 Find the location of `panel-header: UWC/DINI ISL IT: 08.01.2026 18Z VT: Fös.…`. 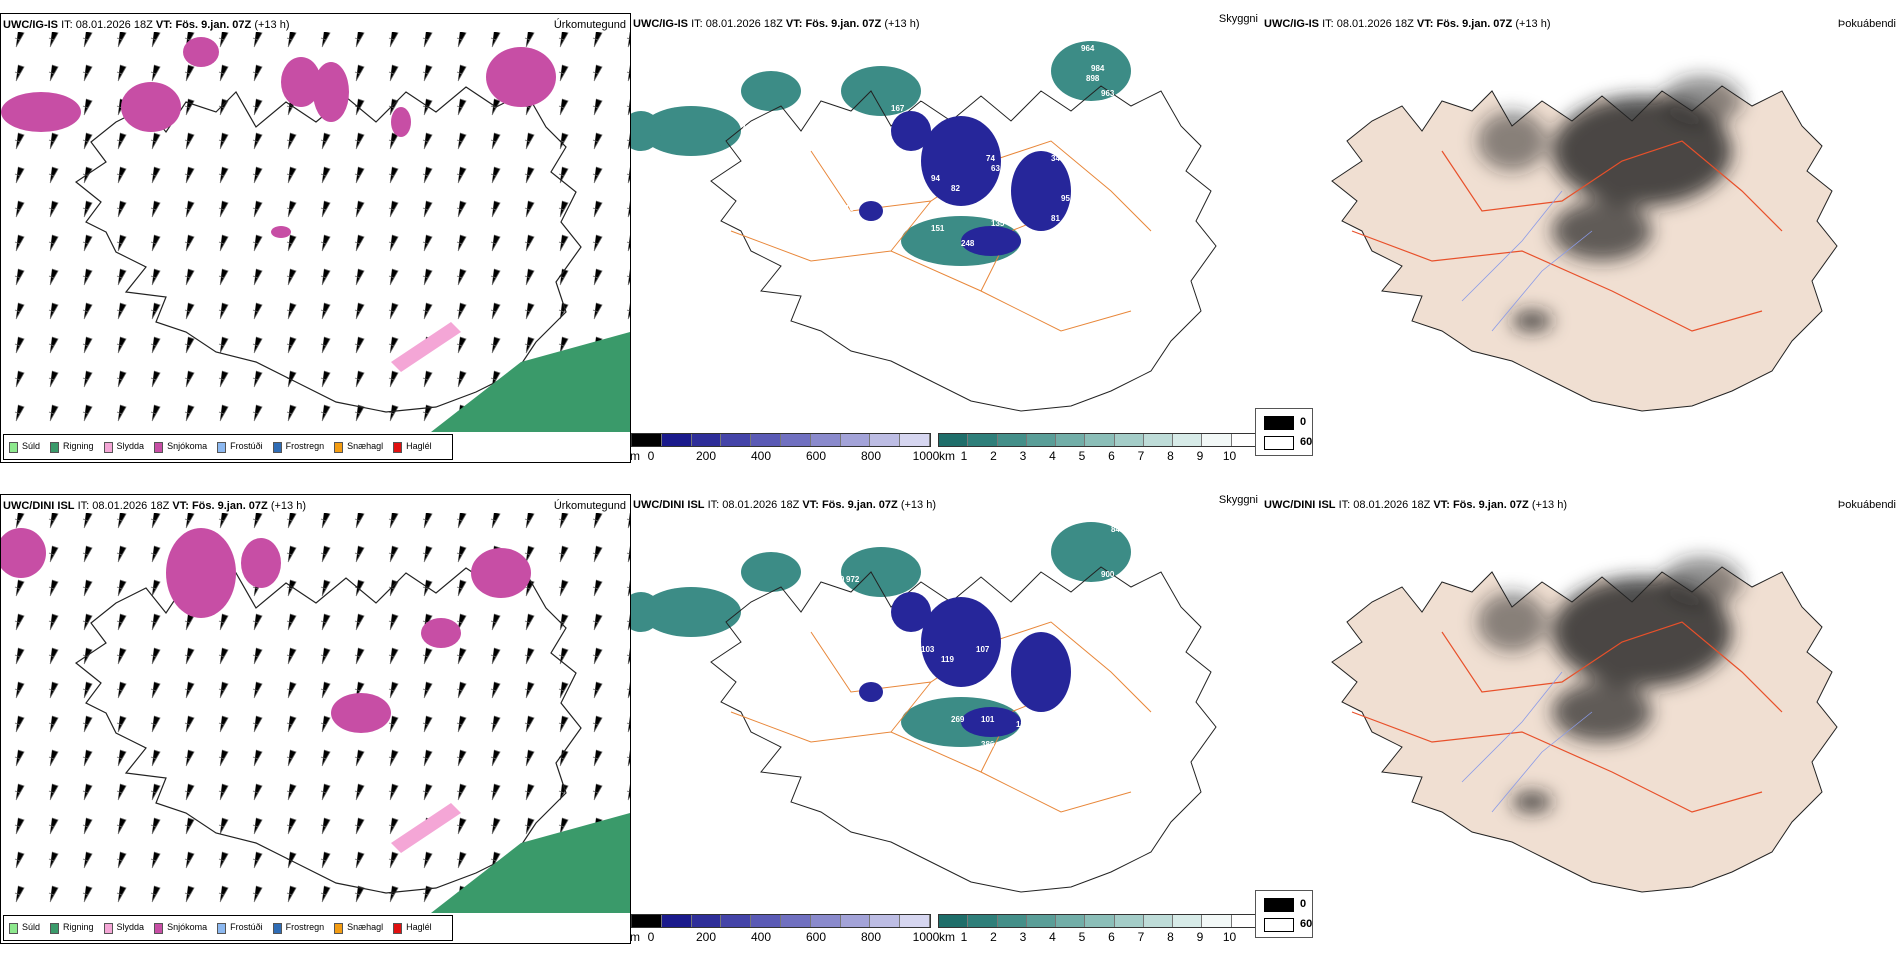

panel-header: UWC/DINI ISL IT: 08.01.2026 18Z VT: Fös.… is located at coordinates (1415, 505).